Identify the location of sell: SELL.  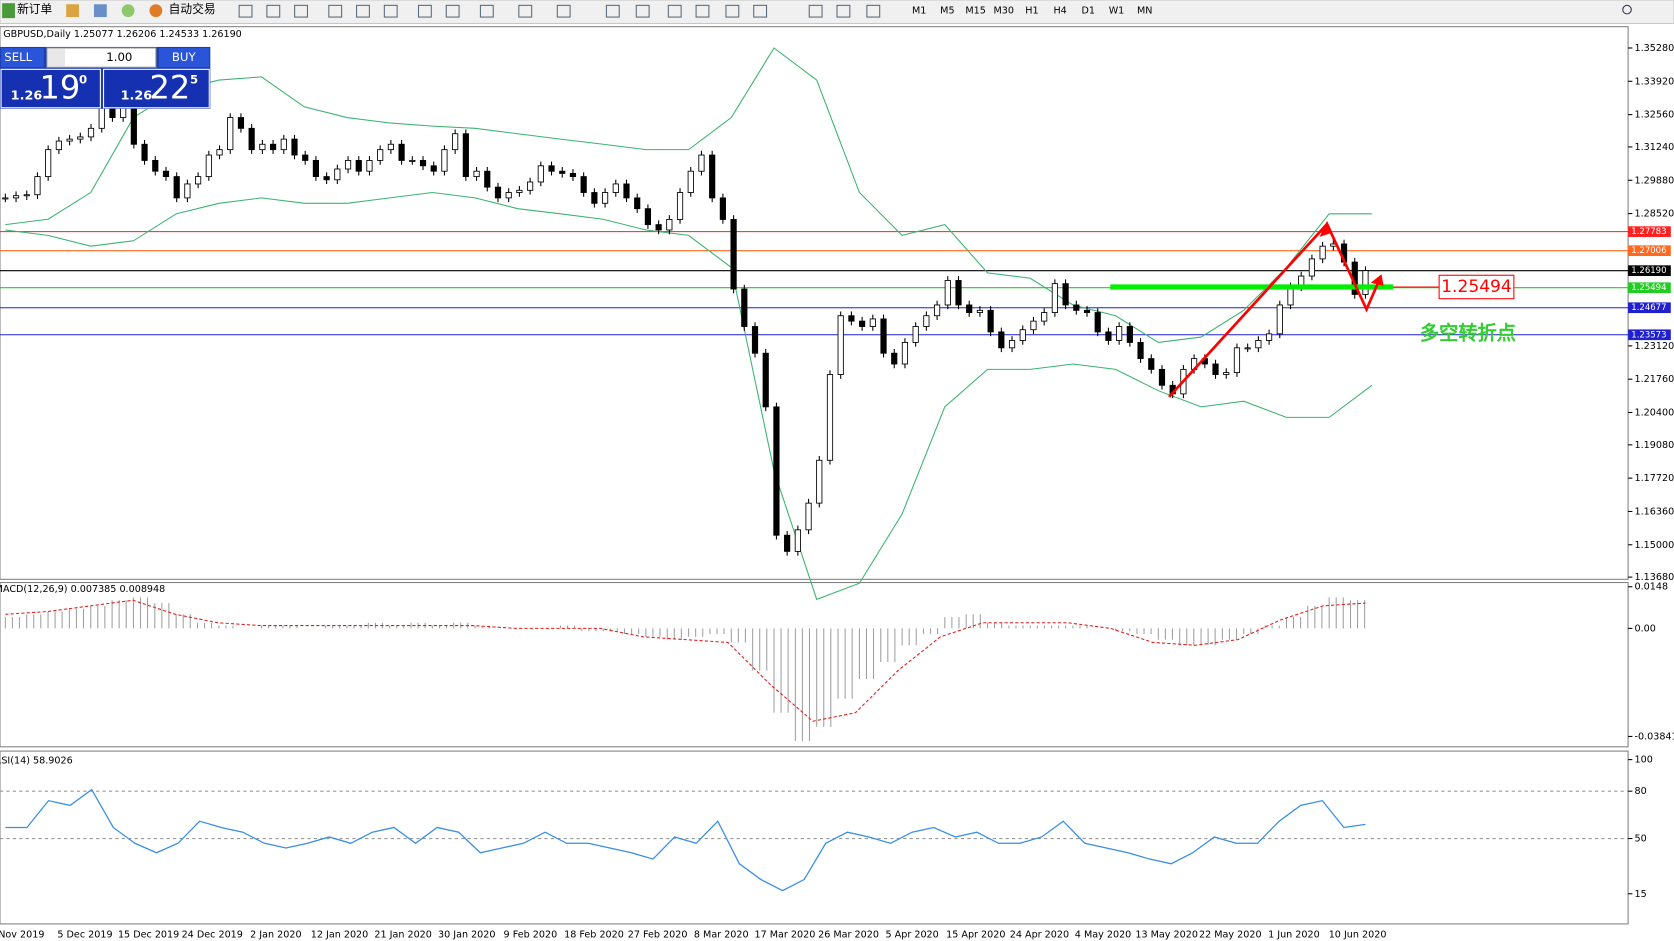
(18, 57).